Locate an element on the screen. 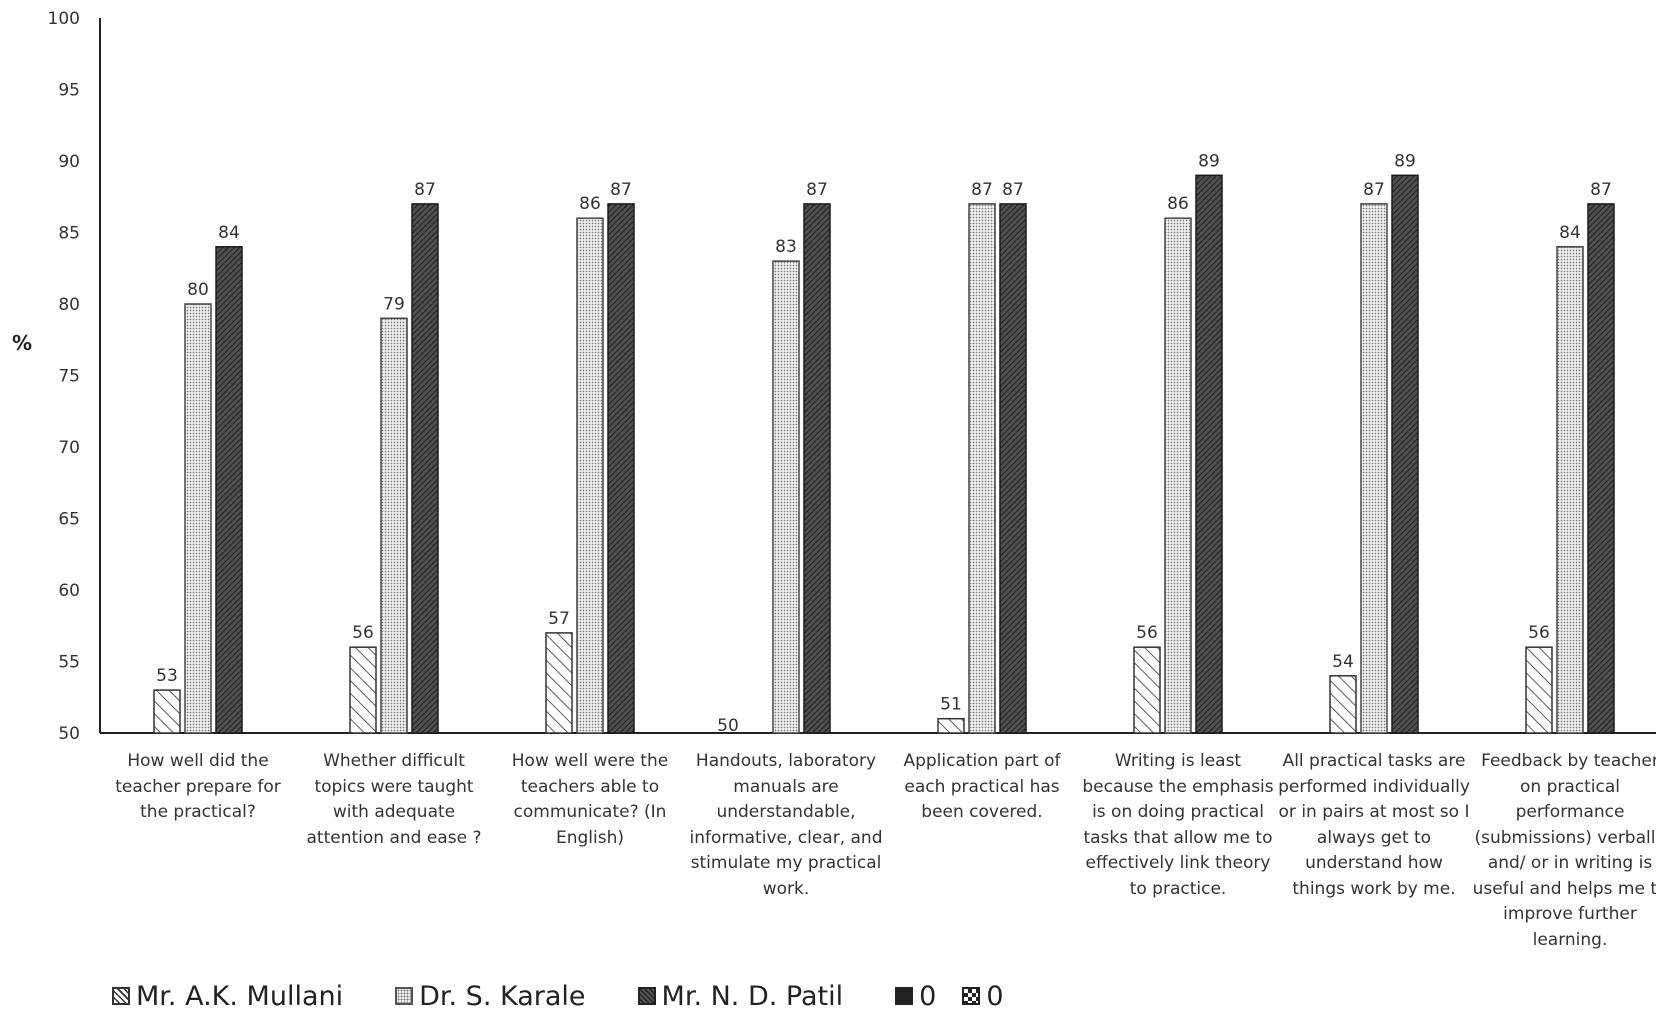 This screenshot has height=1016, width=1656. y-axis-title: % is located at coordinates (22, 343).